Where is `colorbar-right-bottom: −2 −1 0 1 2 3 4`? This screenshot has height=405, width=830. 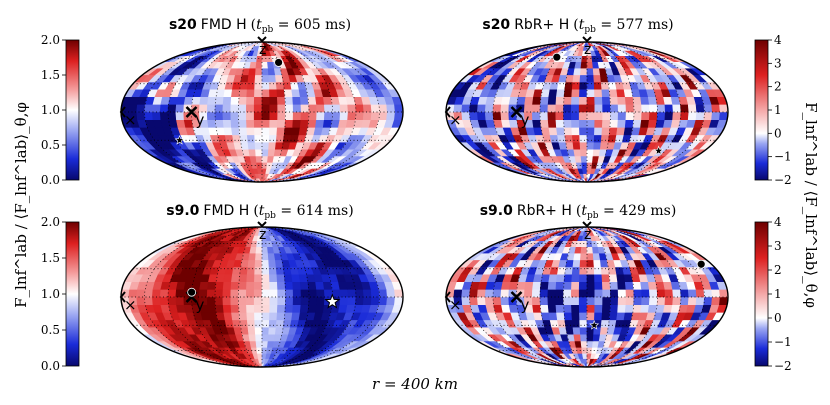 colorbar-right-bottom: −2 −1 0 1 2 3 4 is located at coordinates (773, 294).